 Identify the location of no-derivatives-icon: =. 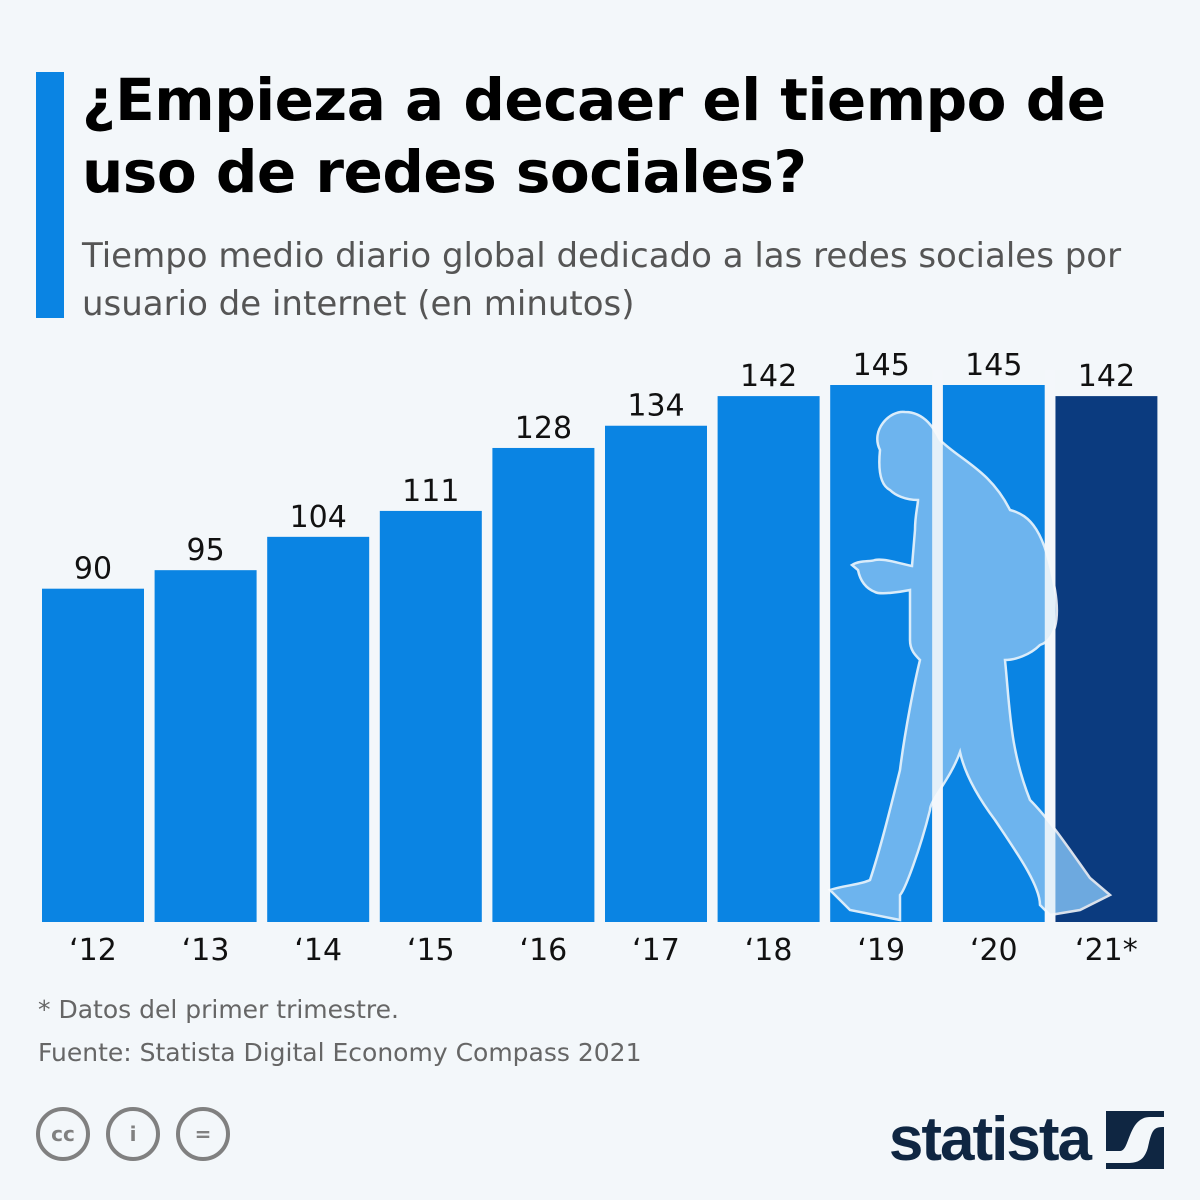
(203, 1134).